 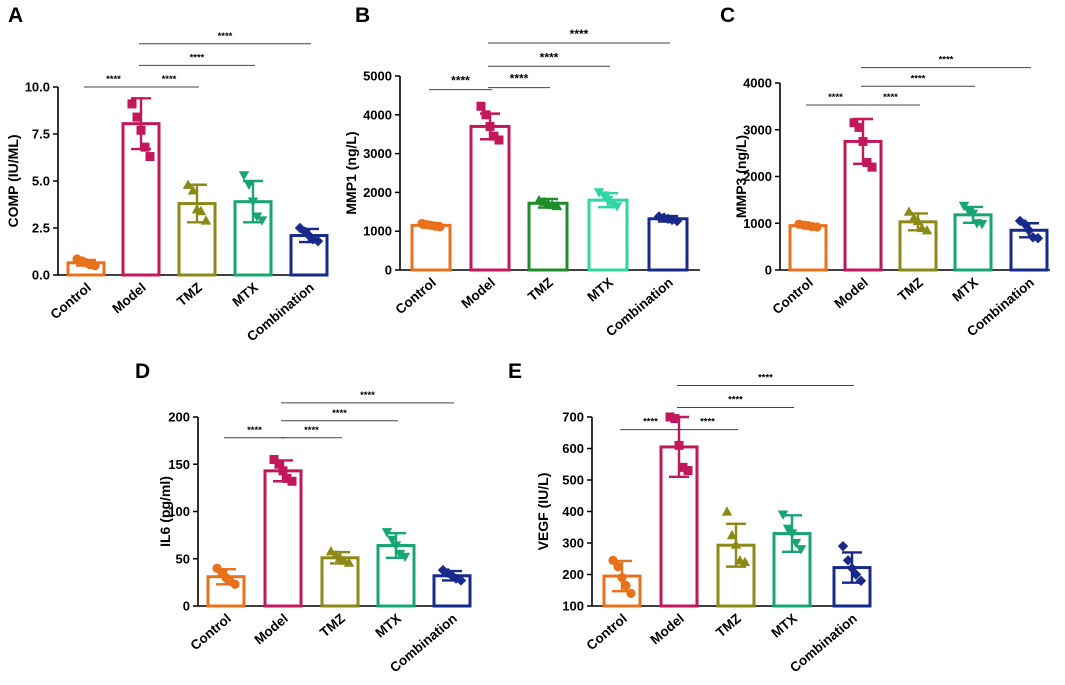 What do you see at coordinates (41, 275) in the screenshot?
I see `y-tick-label: 0.0` at bounding box center [41, 275].